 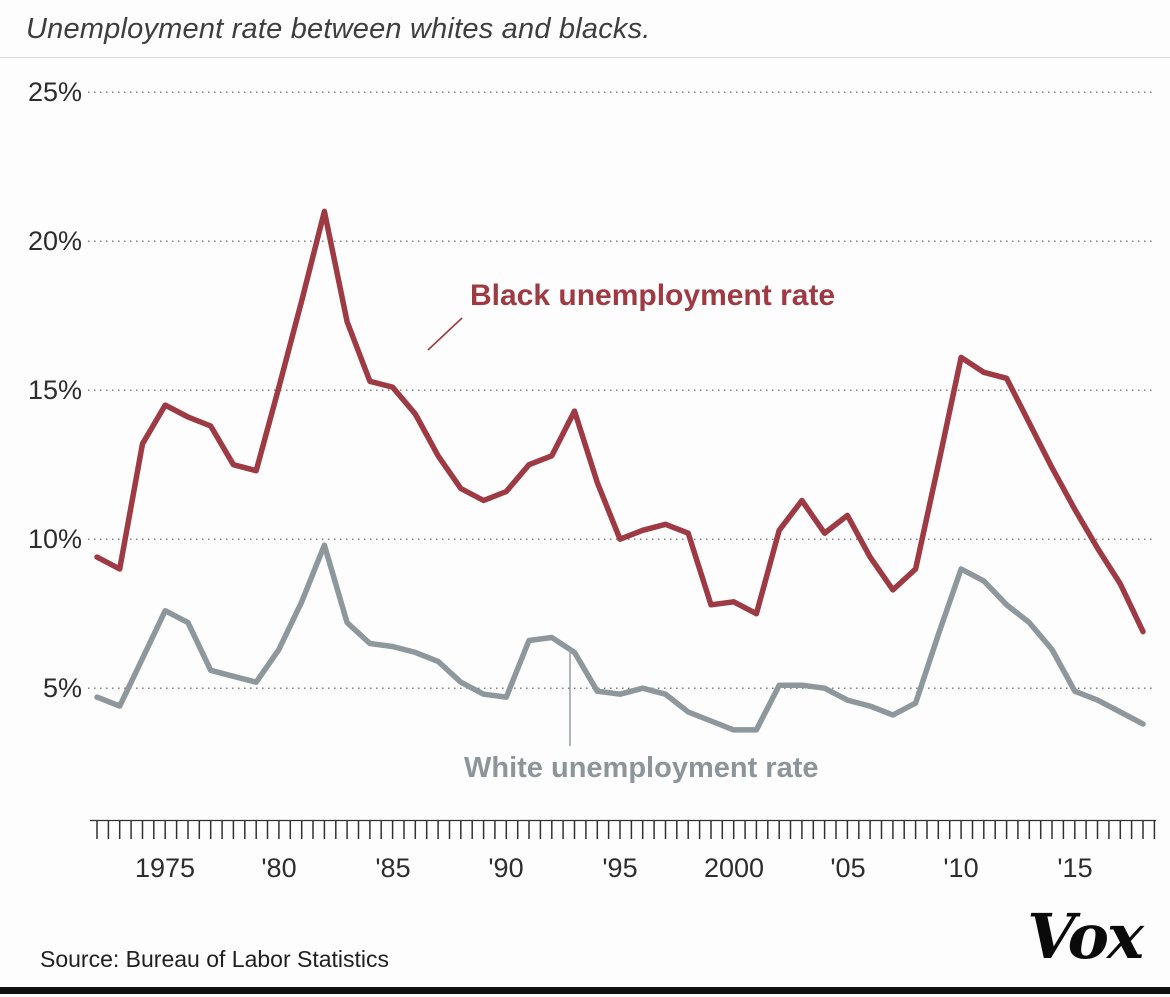 What do you see at coordinates (54, 539) in the screenshot?
I see `y-axis-label-10: 10%` at bounding box center [54, 539].